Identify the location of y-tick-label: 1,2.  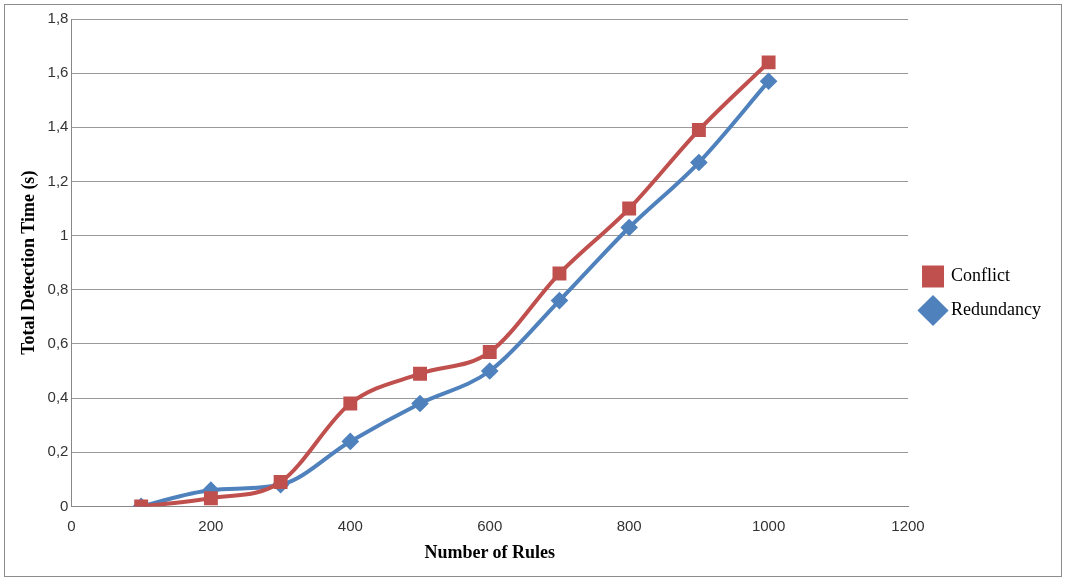
(58, 180).